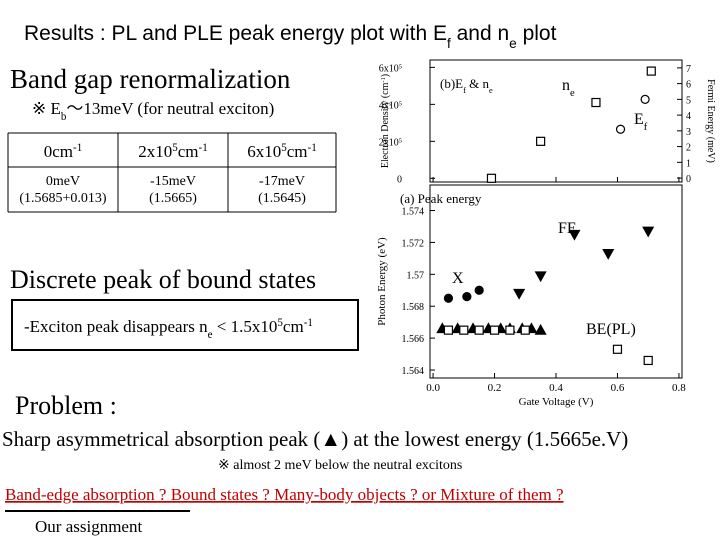 The image size is (720, 540). Describe the element at coordinates (64, 117) in the screenshot. I see `text-part: b` at that location.